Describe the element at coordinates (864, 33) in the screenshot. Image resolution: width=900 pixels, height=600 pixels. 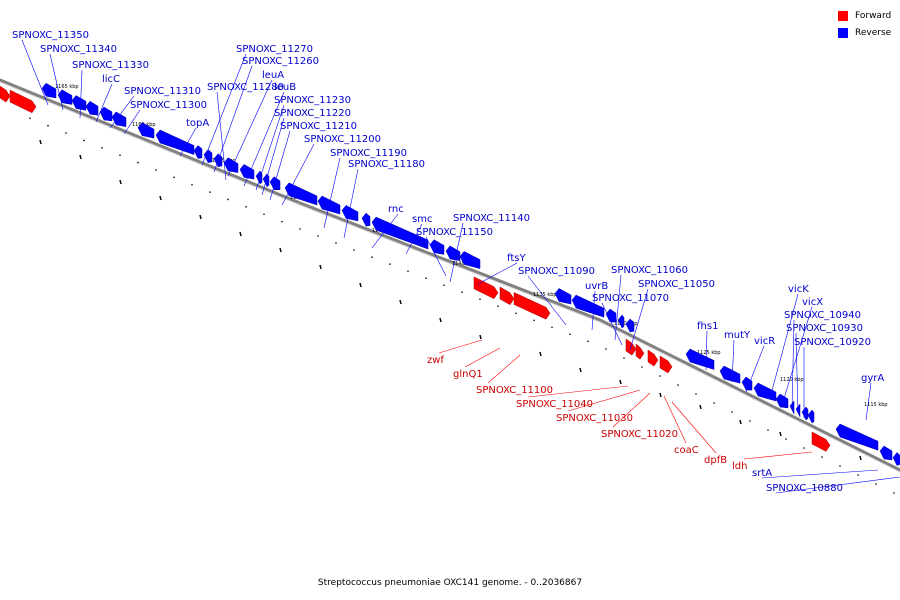
I see `legend-item-reverse: Reverse` at that location.